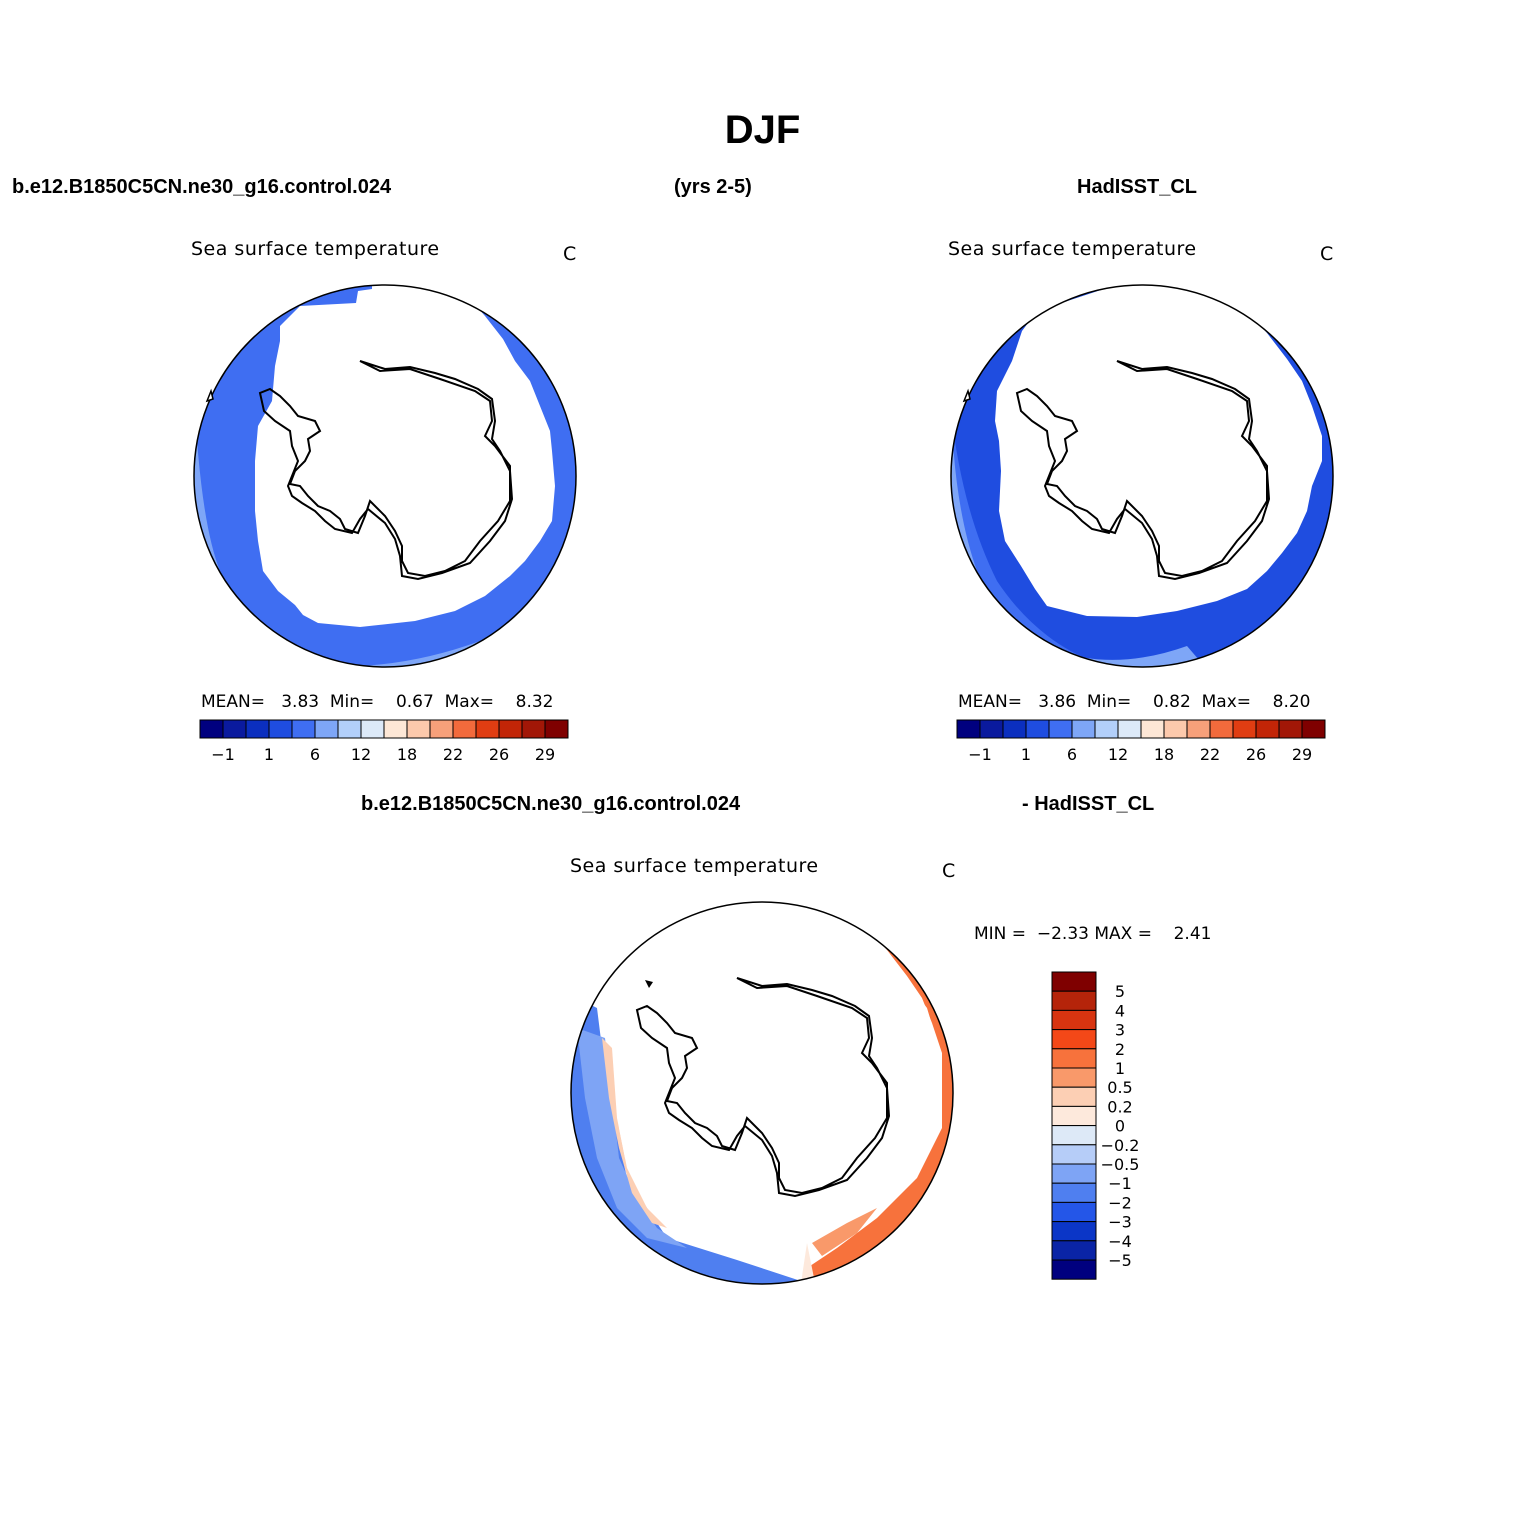 This screenshot has width=1525, height=1525. I want to click on model-min-value: 0.67, so click(414, 702).